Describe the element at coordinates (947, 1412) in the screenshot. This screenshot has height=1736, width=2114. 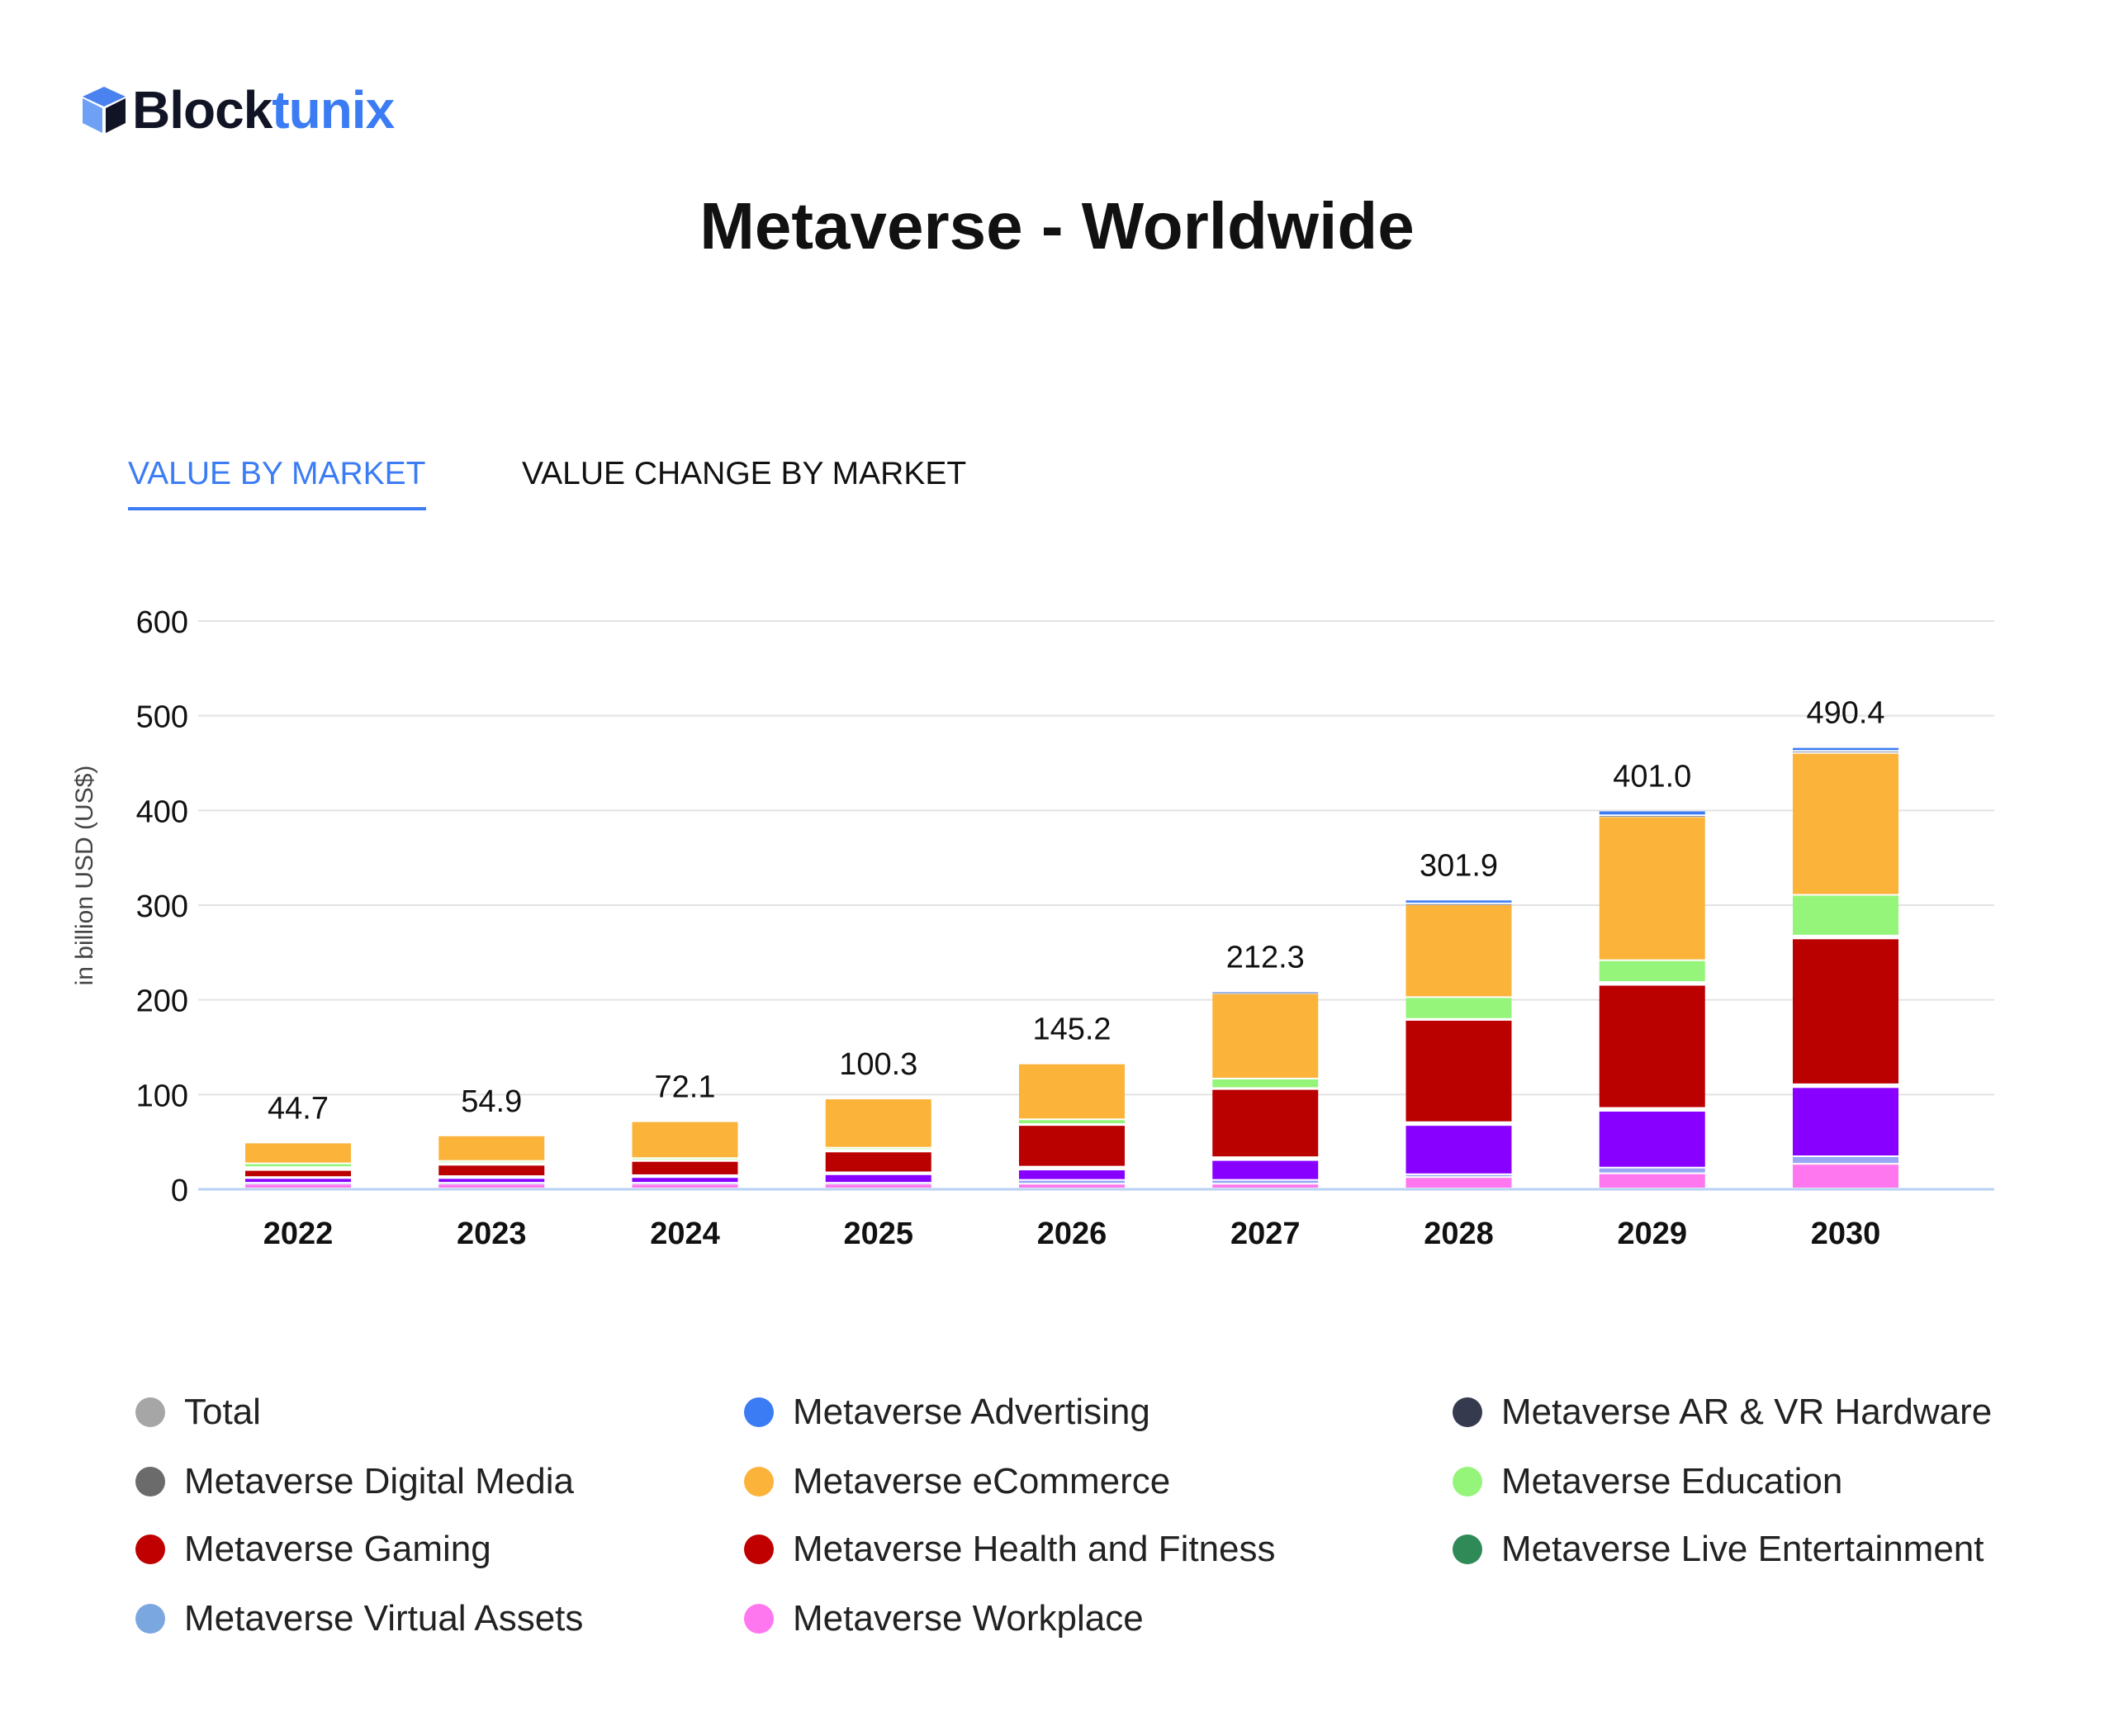
I see `legend-item: Metaverse Advertising` at that location.